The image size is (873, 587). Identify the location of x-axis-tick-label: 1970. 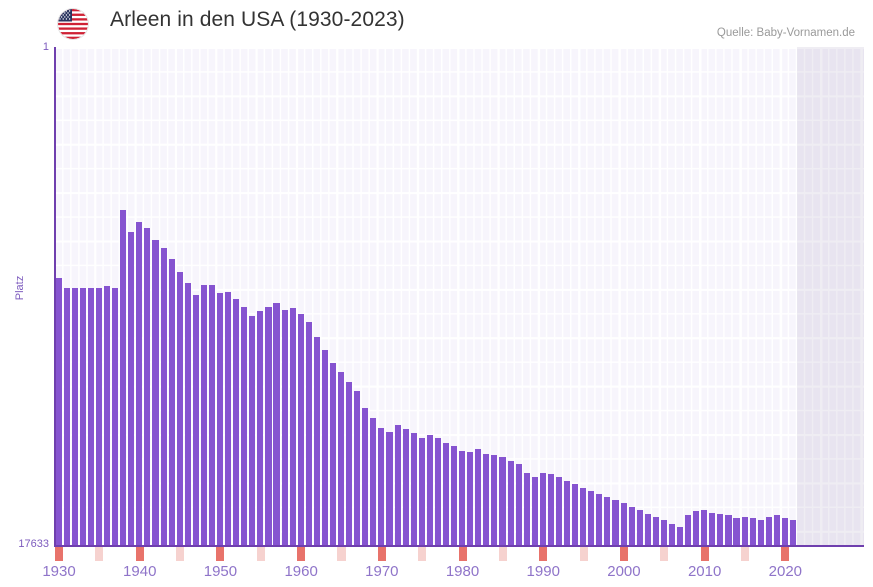
(382, 571).